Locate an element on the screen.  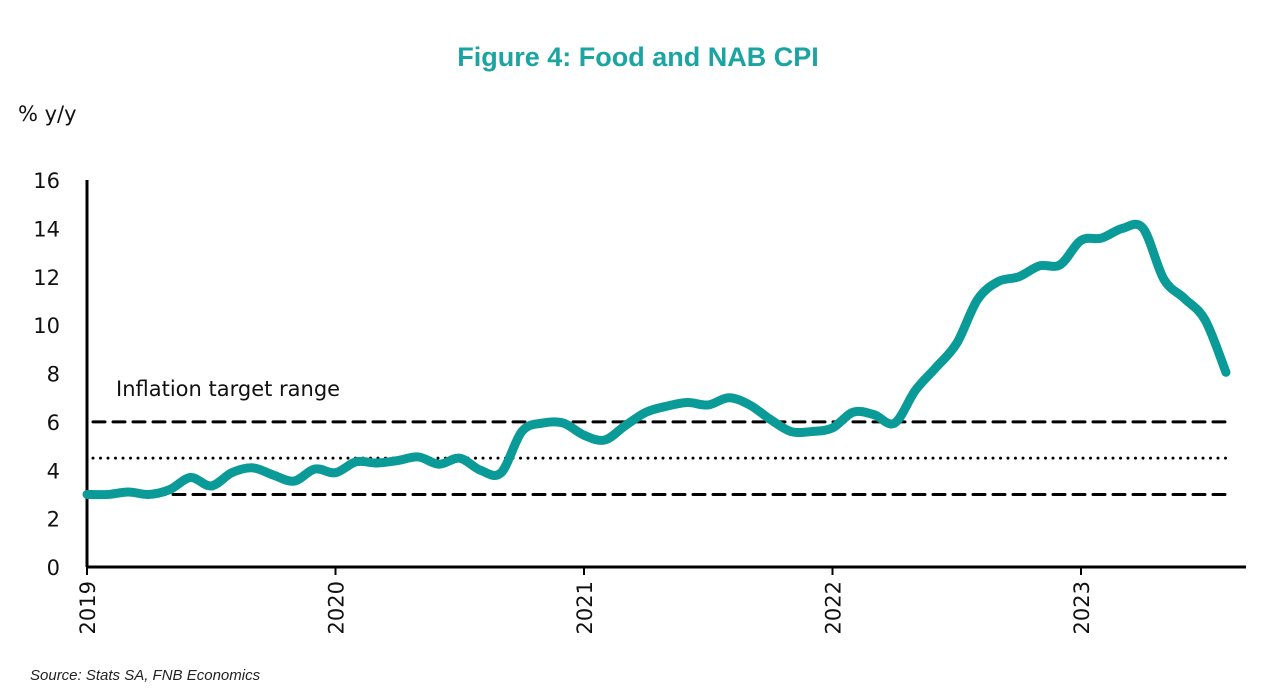
y-tick-label: 0 is located at coordinates (53, 568).